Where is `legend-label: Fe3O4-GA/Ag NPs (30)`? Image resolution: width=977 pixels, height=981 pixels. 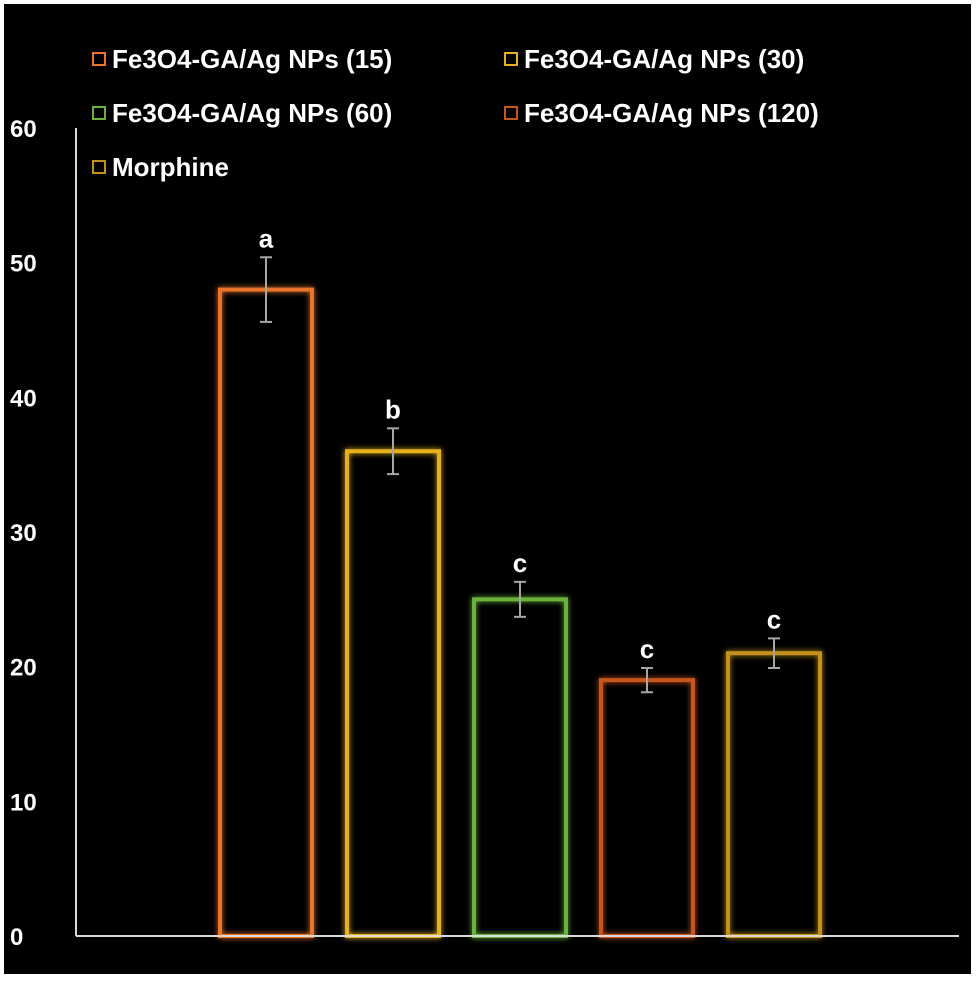 legend-label: Fe3O4-GA/Ag NPs (30) is located at coordinates (664, 58).